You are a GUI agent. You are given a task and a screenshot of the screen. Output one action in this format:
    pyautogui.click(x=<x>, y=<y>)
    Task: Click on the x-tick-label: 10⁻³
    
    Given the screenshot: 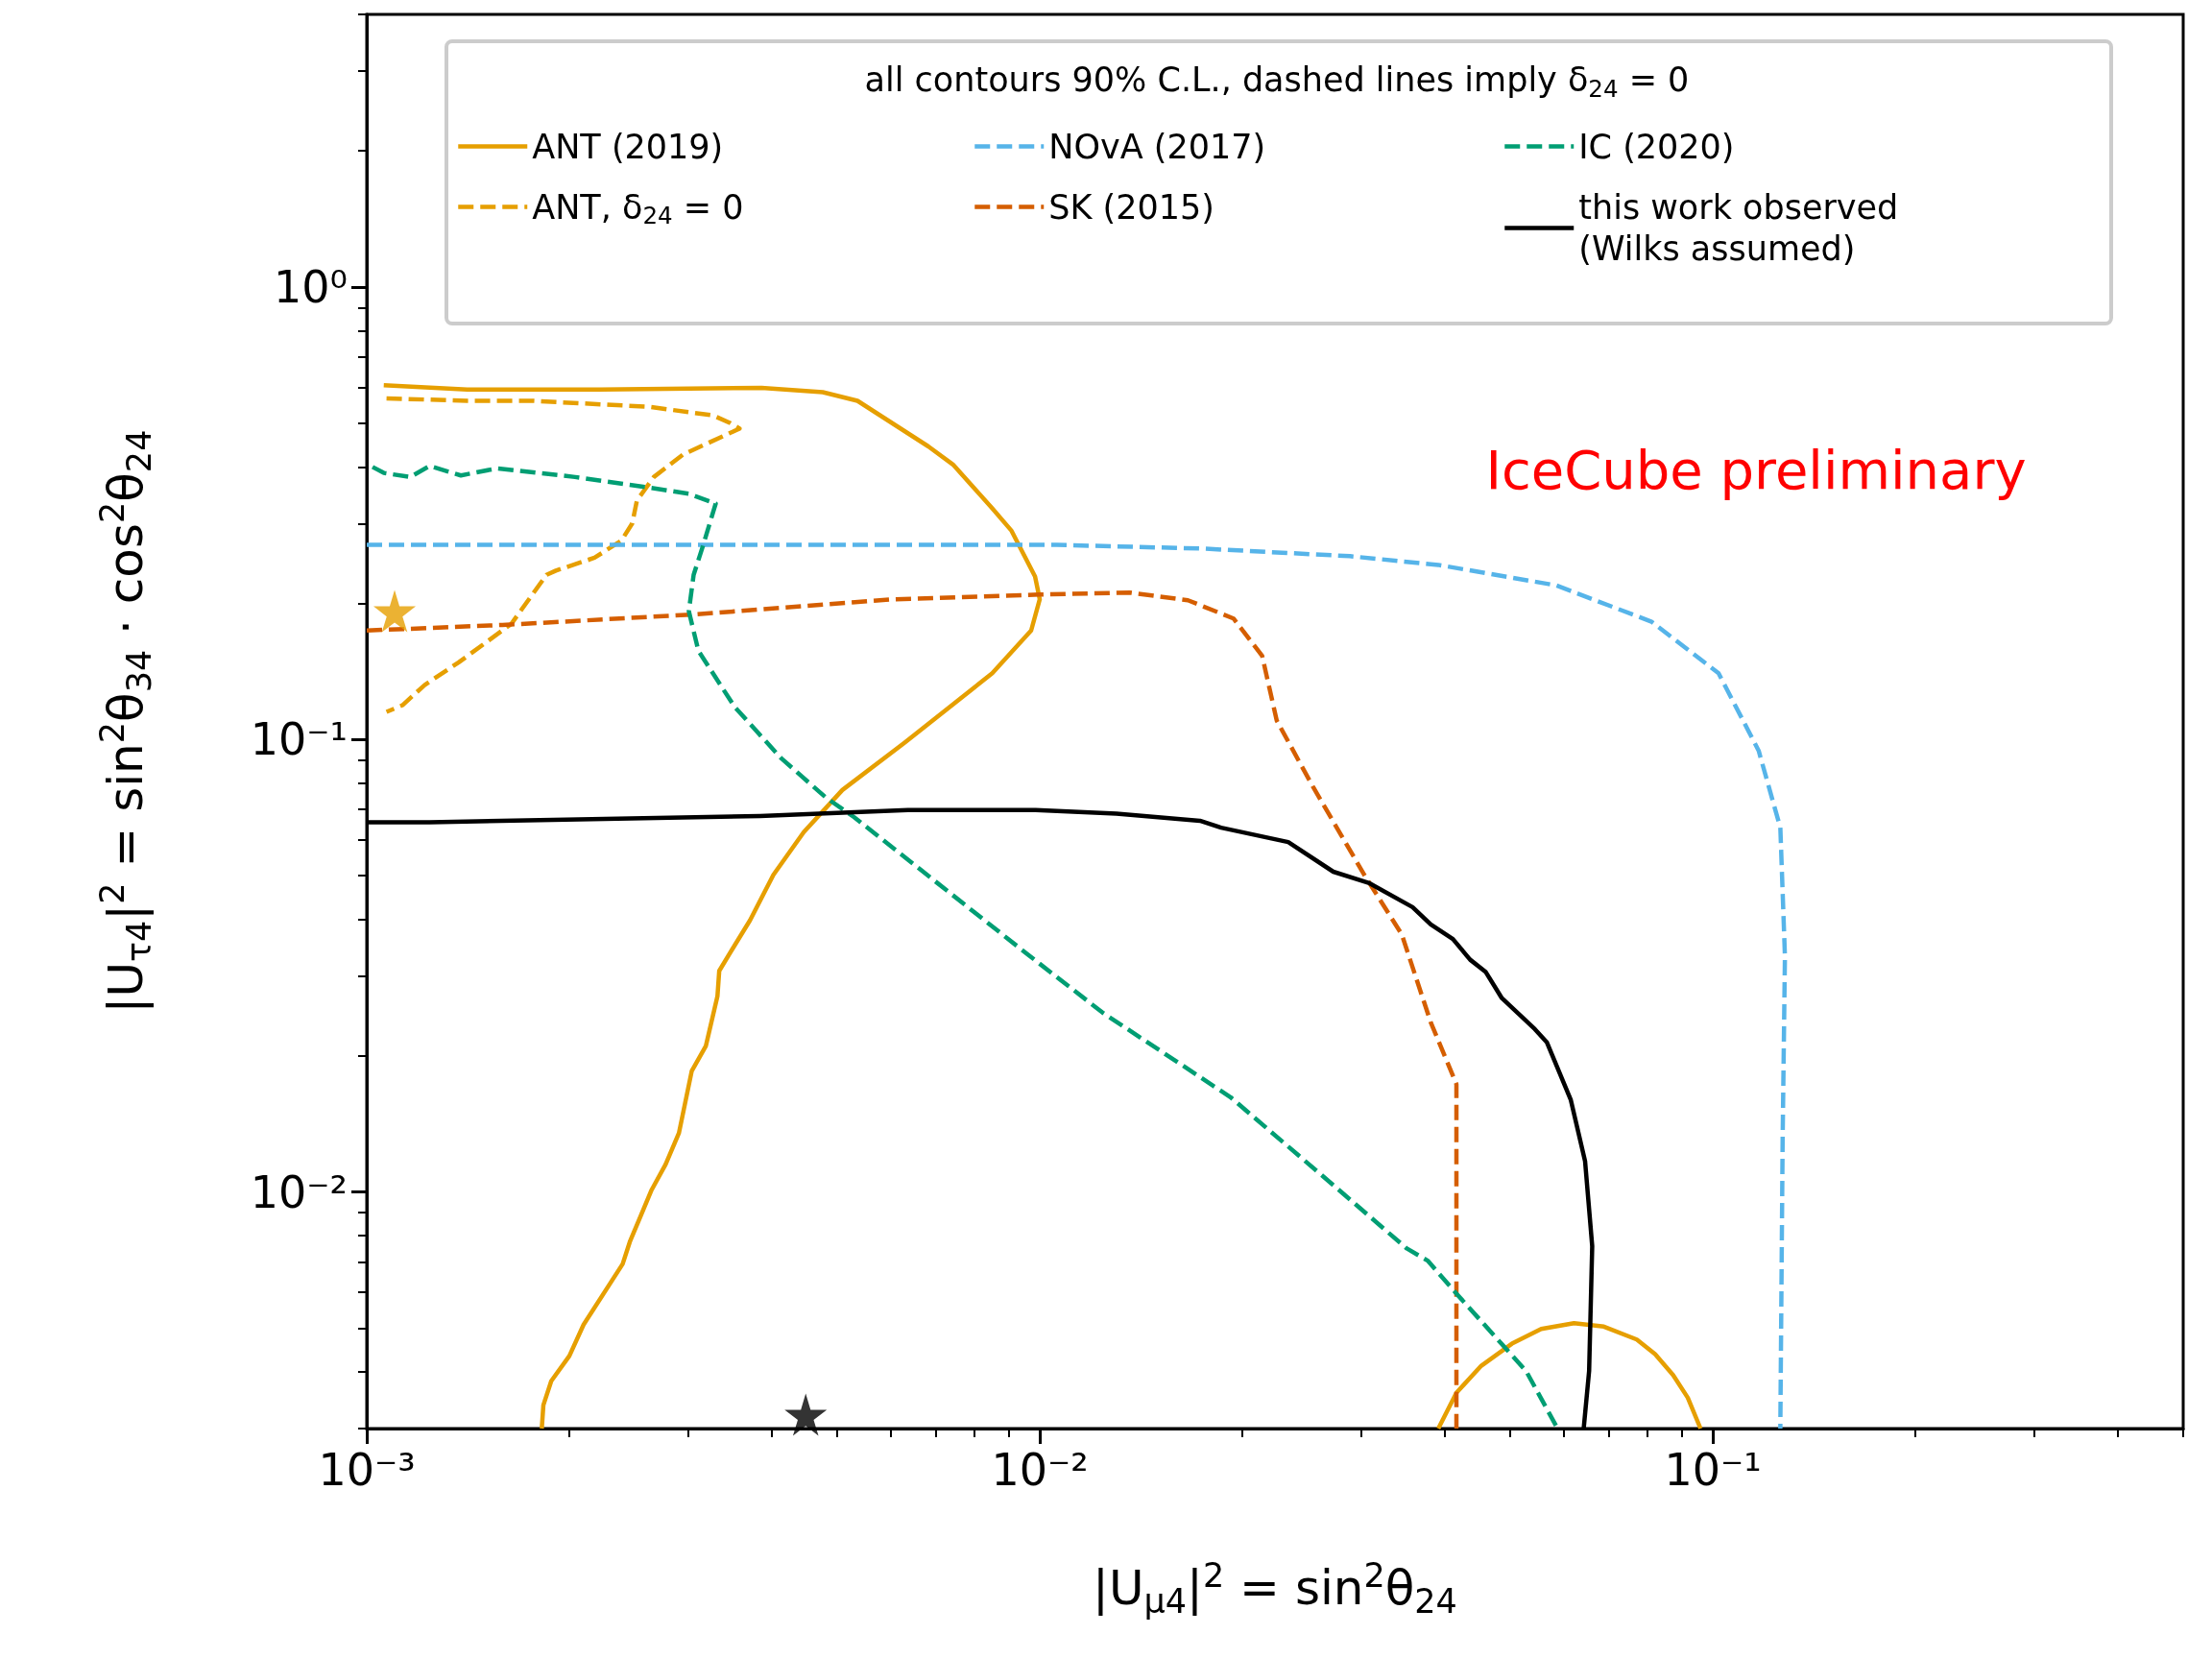 What is the action you would take?
    pyautogui.click(x=367, y=1470)
    